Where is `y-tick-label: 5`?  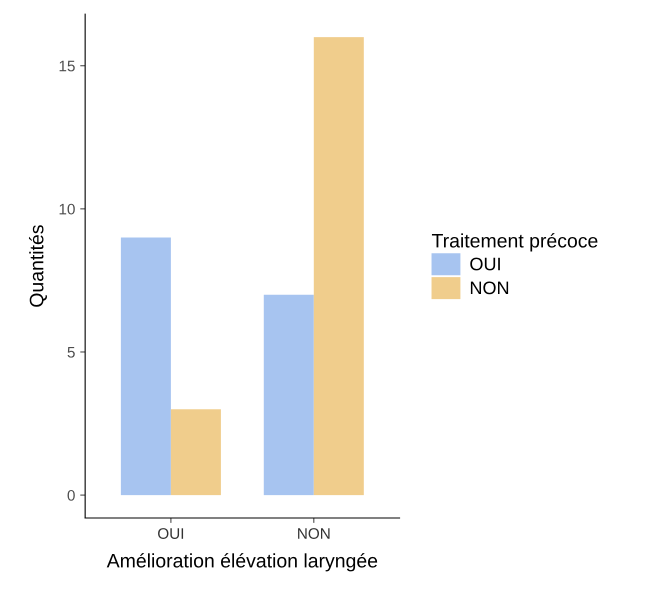
y-tick-label: 5 is located at coordinates (71, 352).